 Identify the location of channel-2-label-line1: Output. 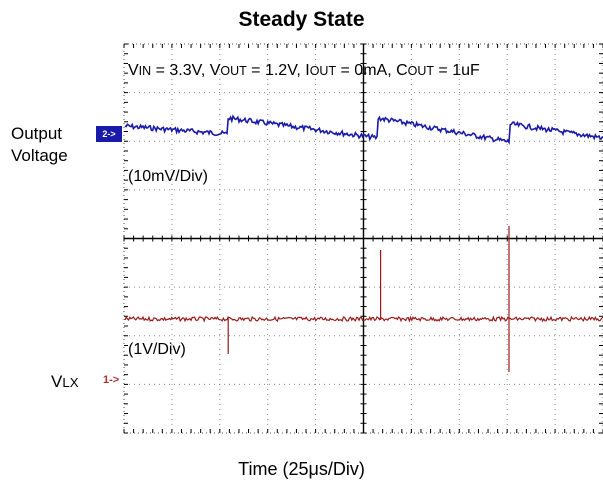
(37, 133).